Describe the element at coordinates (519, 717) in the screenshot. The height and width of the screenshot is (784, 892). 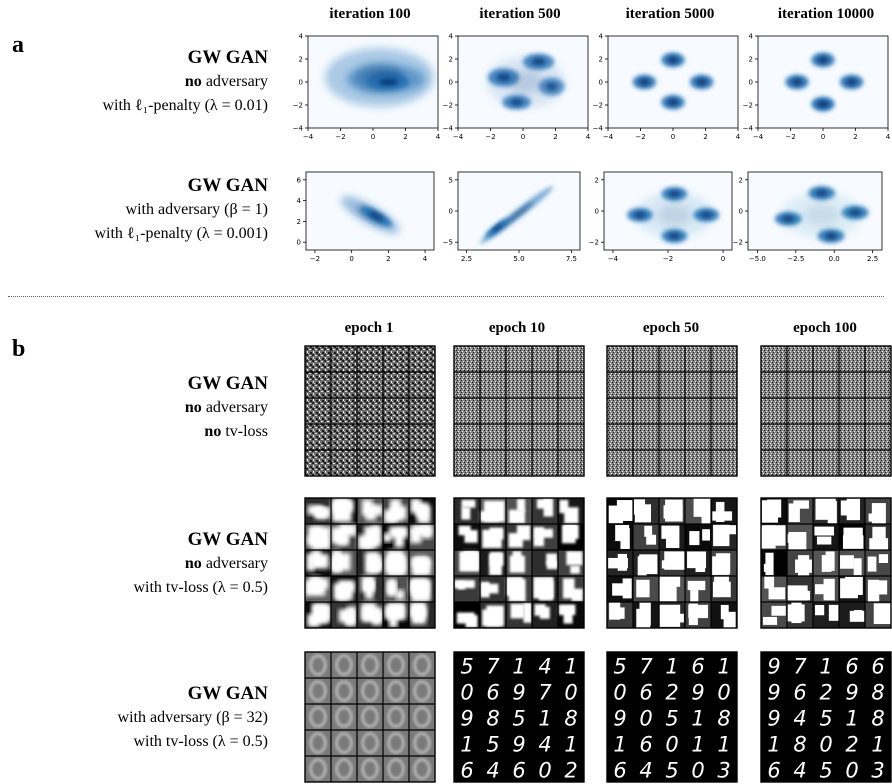
I see `sample-grid: 5 7 1 4 10 6 9 7 09 8 5 1 81 5 9 4 16 4 6 0 2` at that location.